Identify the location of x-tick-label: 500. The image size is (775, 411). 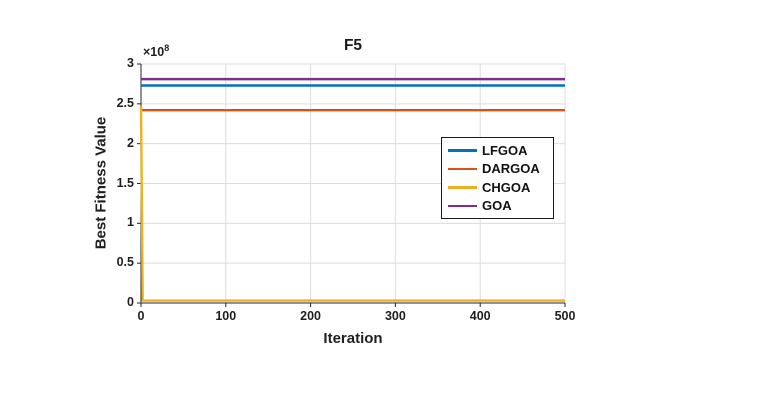
(565, 316).